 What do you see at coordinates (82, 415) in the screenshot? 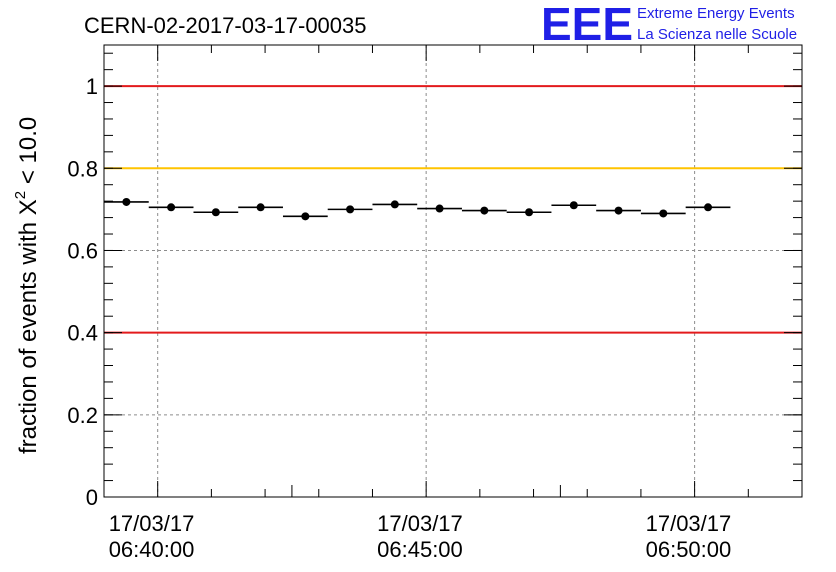
I see `y-tick-label: 0.2` at bounding box center [82, 415].